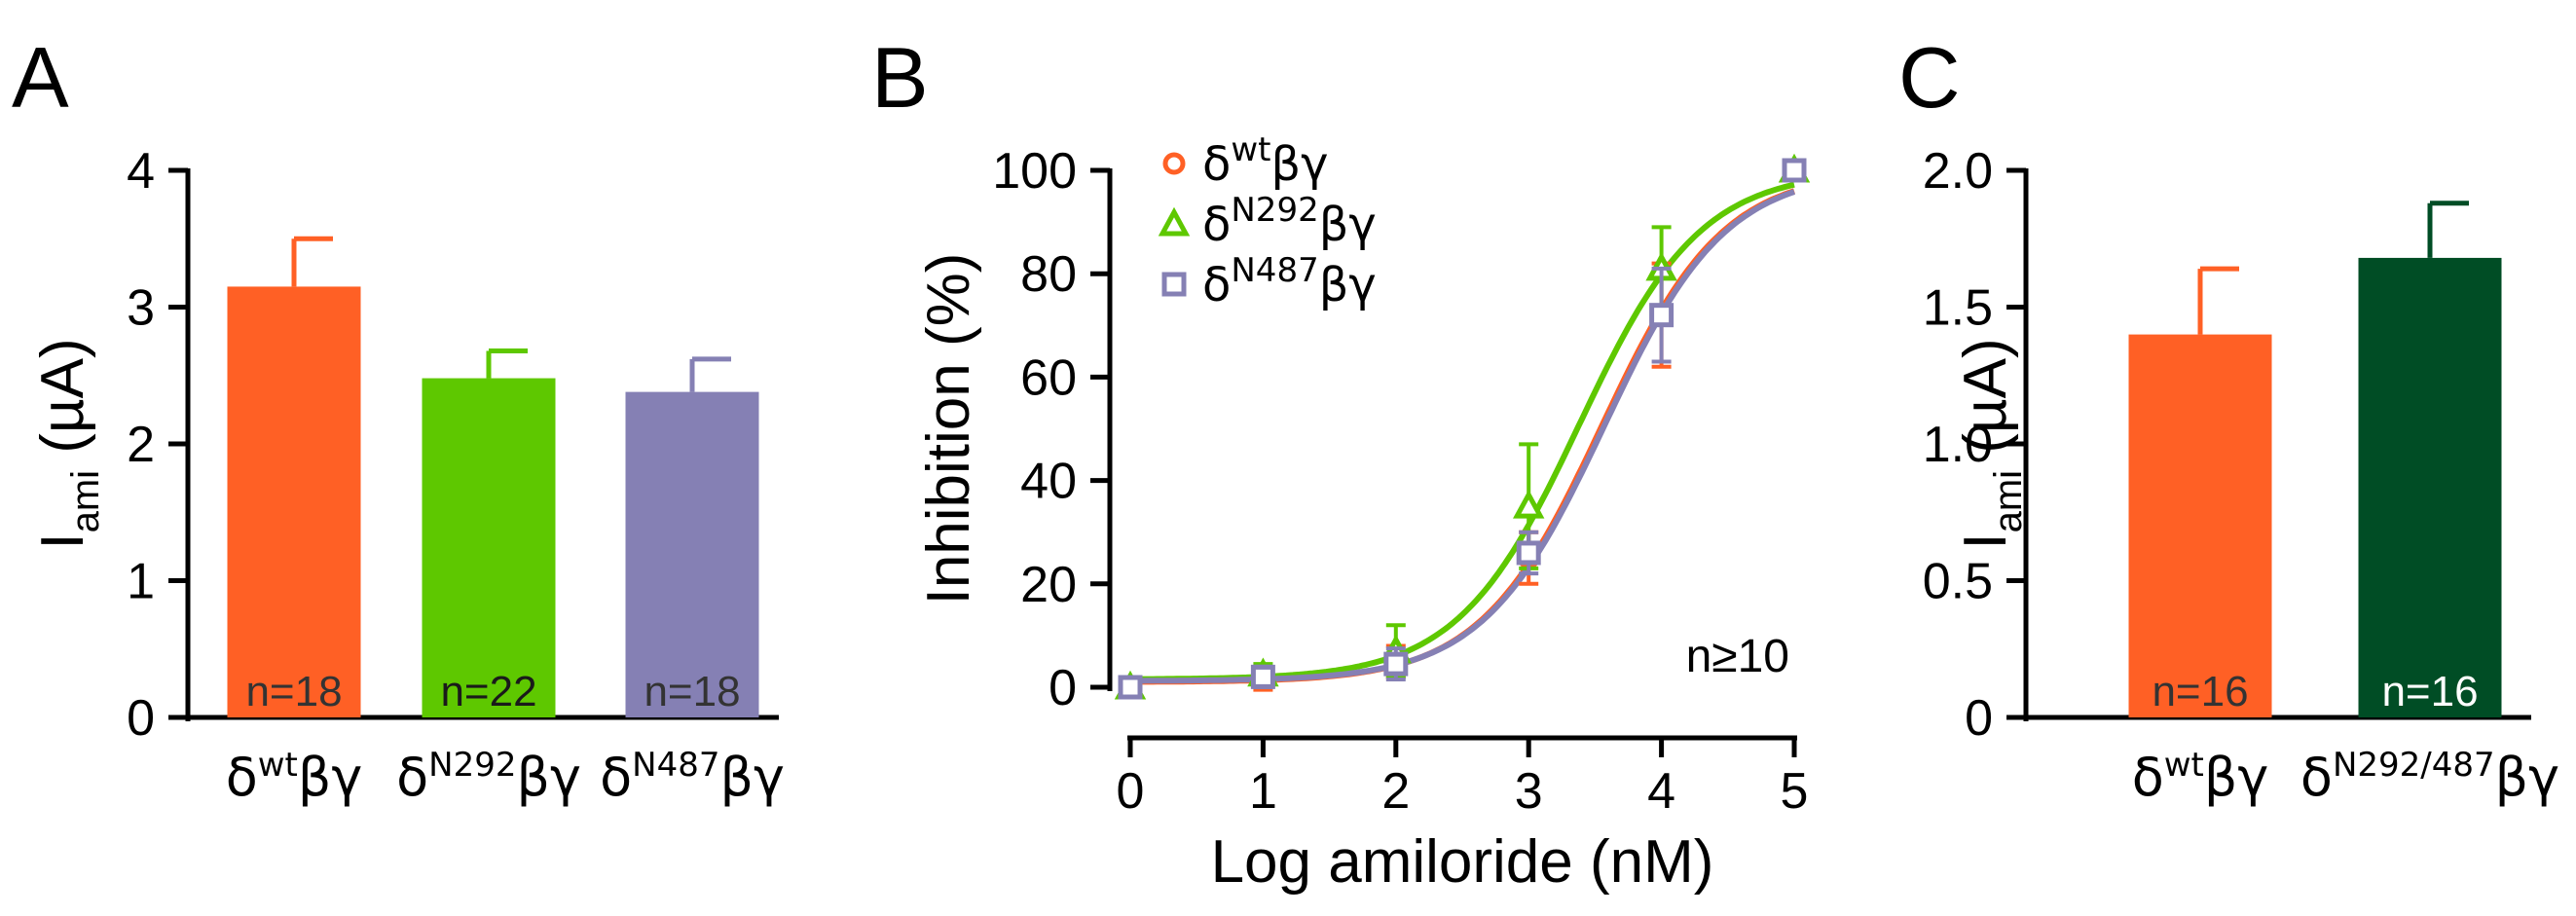  Describe the element at coordinates (488, 691) in the screenshot. I see `a-n-label: n=22` at that location.